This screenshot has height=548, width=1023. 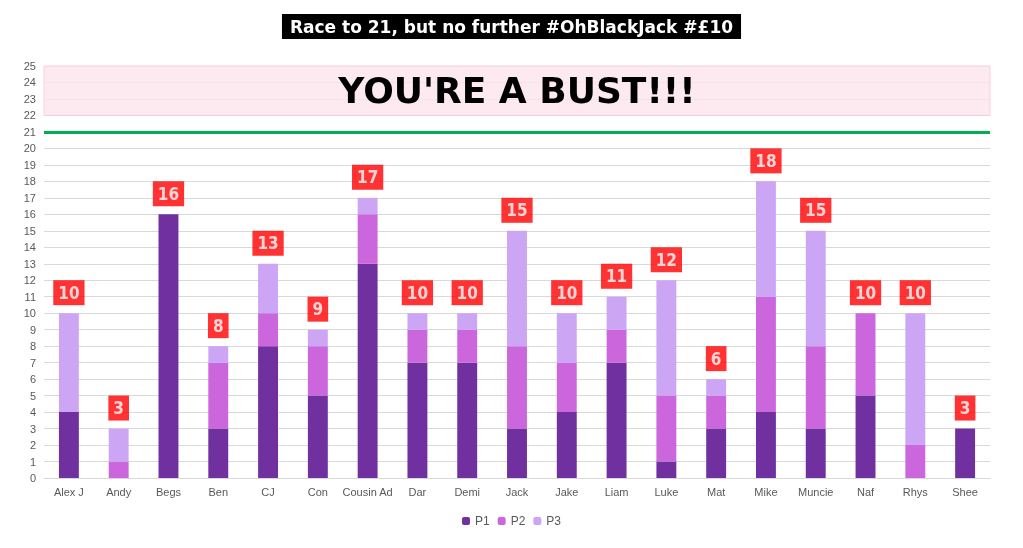 What do you see at coordinates (816, 210) in the screenshot?
I see `total-label: 15` at bounding box center [816, 210].